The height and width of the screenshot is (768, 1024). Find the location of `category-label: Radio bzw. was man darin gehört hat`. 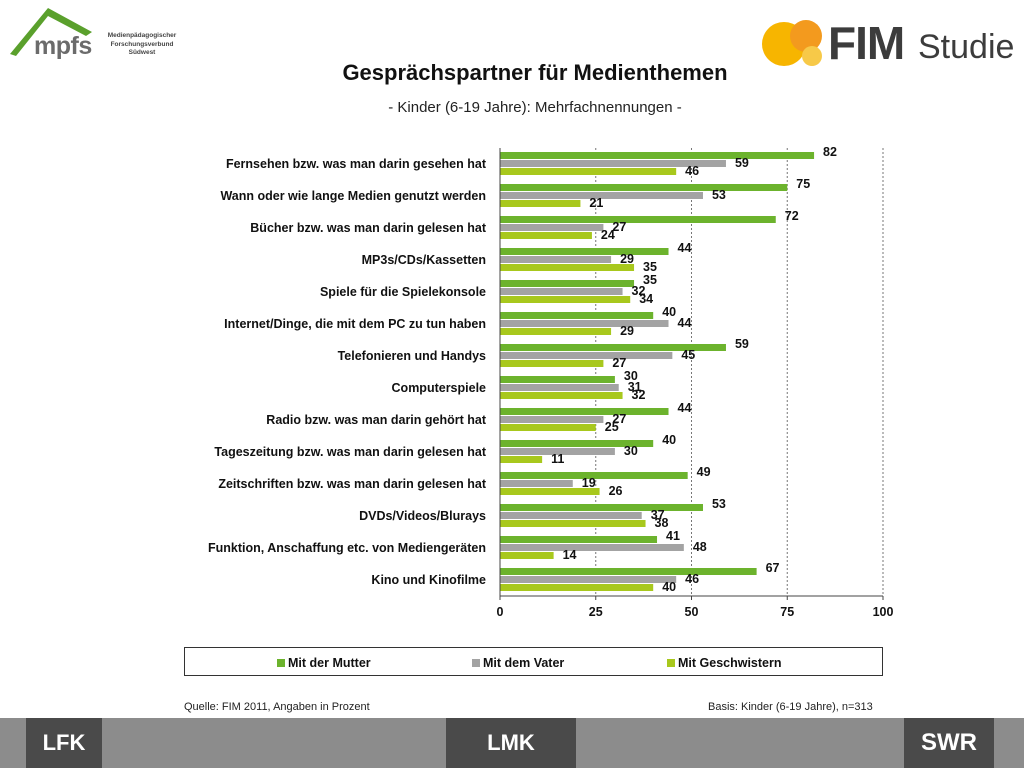

category-label: Radio bzw. was man darin gehört hat is located at coordinates (376, 420).